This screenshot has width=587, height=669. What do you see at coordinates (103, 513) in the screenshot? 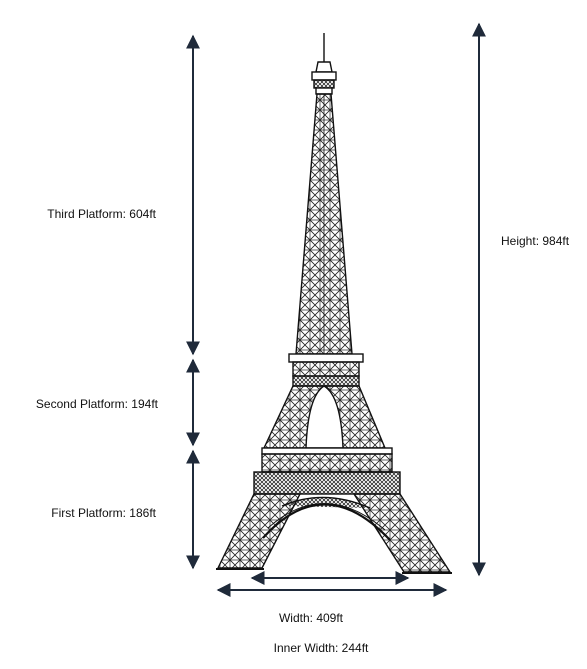
I see `first-platform-label: First Platform: 186ft` at bounding box center [103, 513].